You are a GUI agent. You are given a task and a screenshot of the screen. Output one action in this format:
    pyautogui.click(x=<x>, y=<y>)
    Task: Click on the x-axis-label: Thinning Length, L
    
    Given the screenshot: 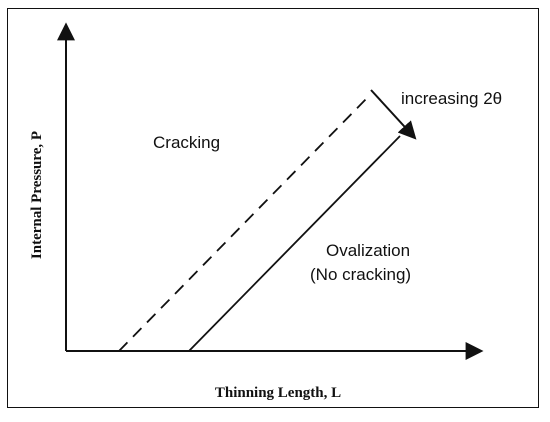 What is the action you would take?
    pyautogui.click(x=278, y=393)
    